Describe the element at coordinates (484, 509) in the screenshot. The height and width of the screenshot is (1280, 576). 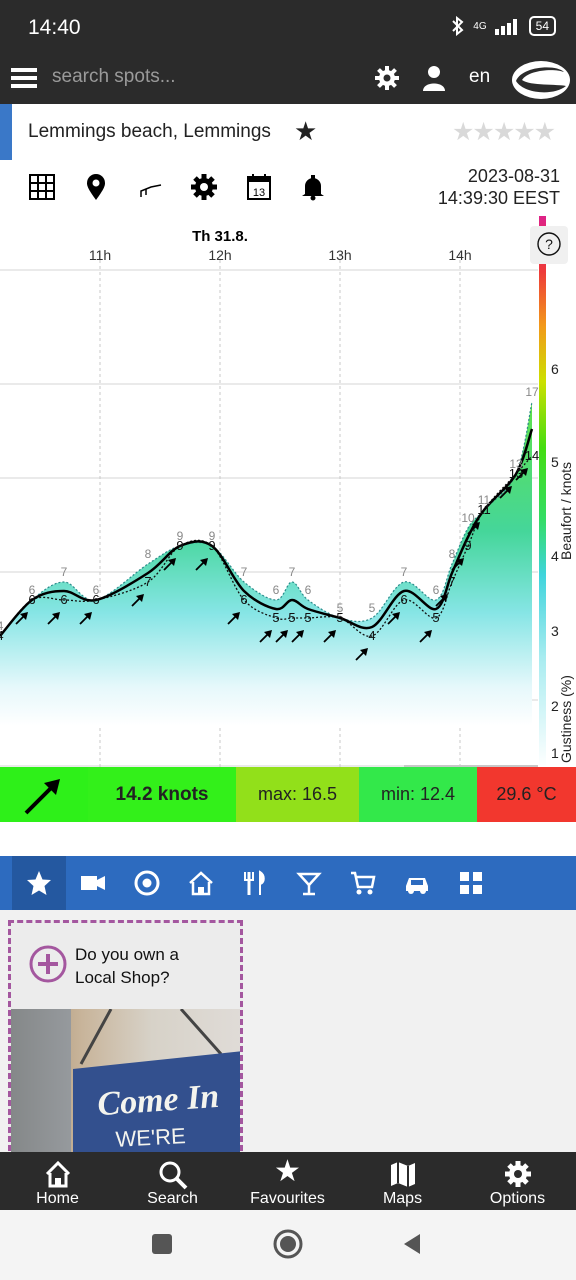
I see `wind-label: 11` at that location.